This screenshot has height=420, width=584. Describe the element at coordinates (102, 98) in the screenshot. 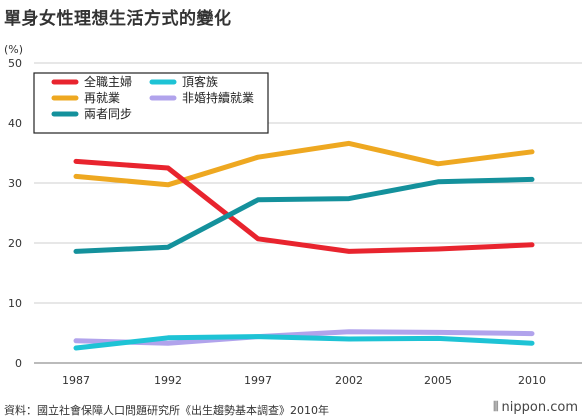

I see `legend-label: 再就業` at that location.